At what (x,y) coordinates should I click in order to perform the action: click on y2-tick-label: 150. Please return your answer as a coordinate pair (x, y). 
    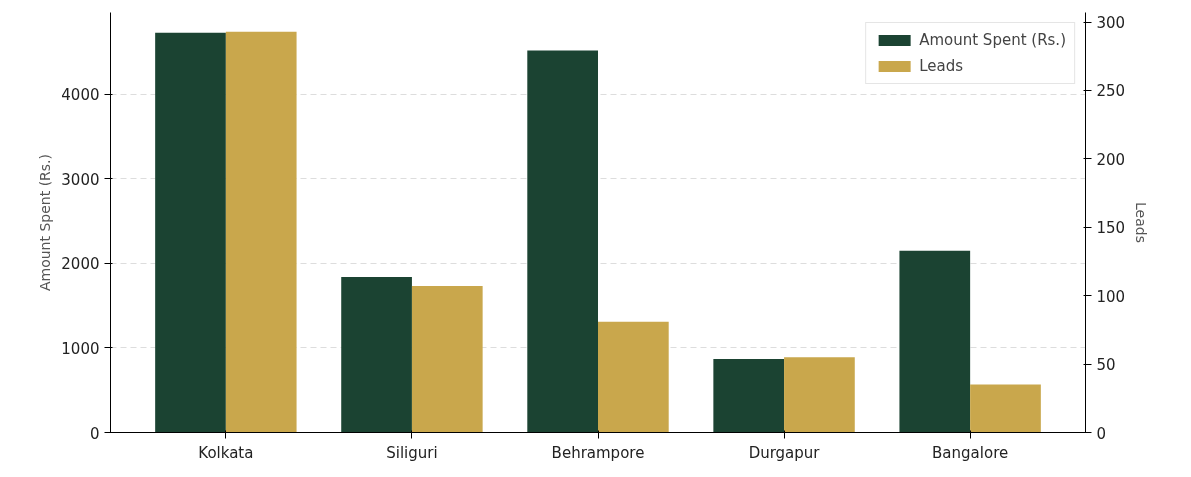
    Looking at the image, I should click on (1111, 228).